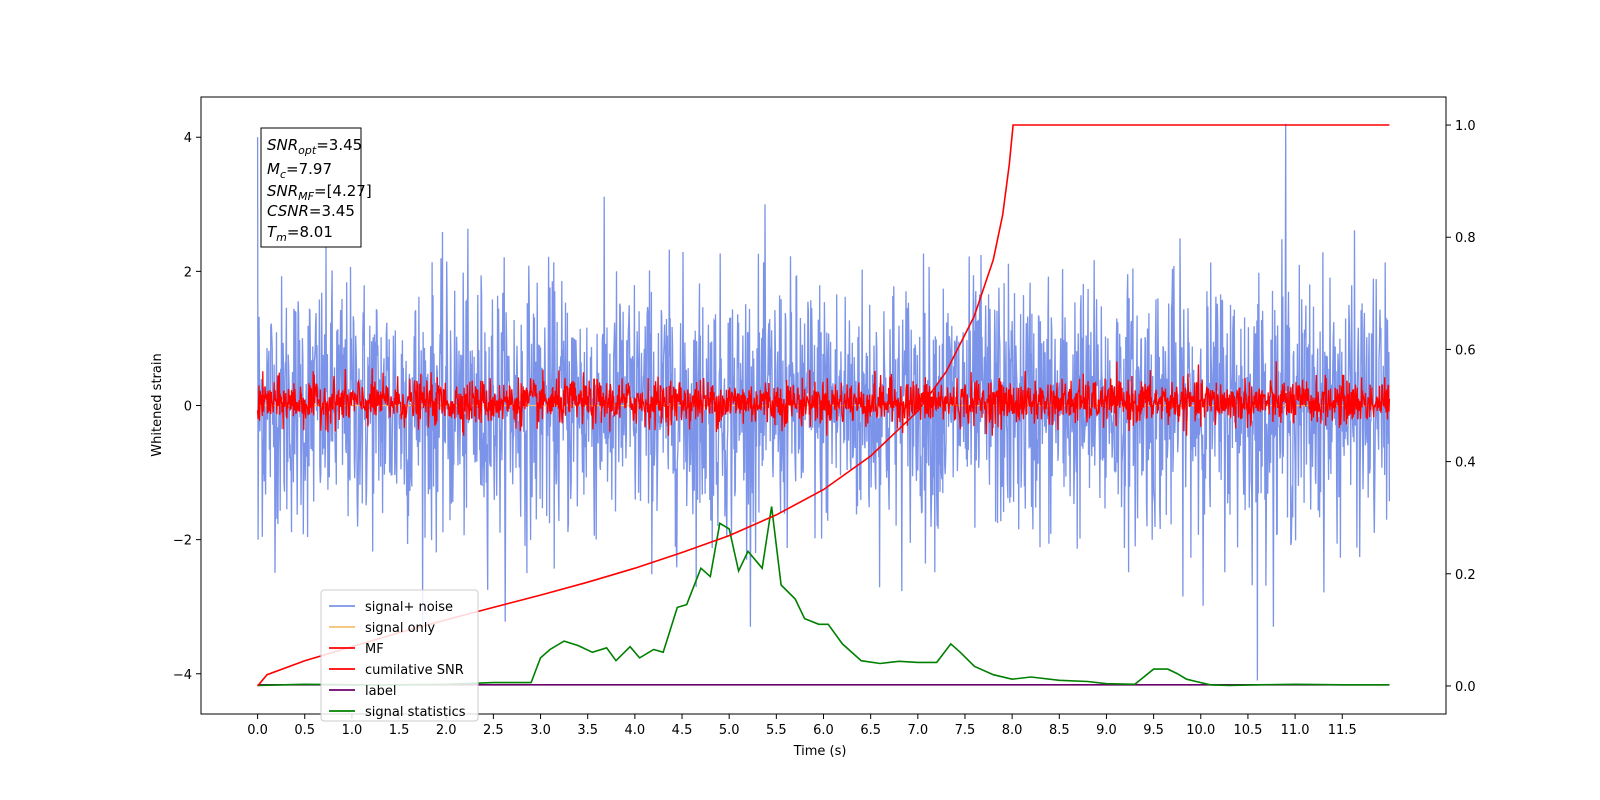 This screenshot has height=800, width=1600. I want to click on info-tm: Tm=8.01, so click(300, 233).